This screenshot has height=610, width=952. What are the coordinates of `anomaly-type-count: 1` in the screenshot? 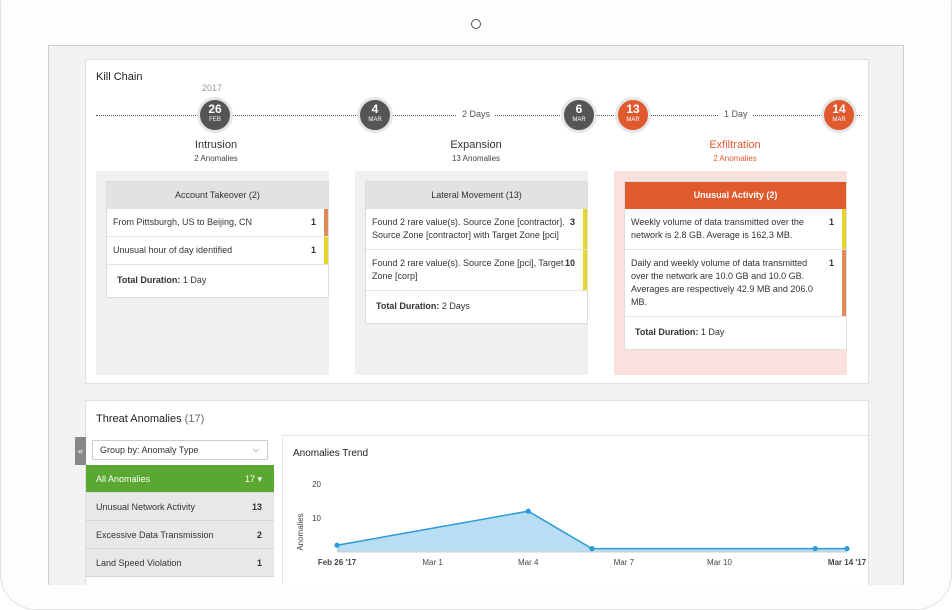 It's located at (259, 563).